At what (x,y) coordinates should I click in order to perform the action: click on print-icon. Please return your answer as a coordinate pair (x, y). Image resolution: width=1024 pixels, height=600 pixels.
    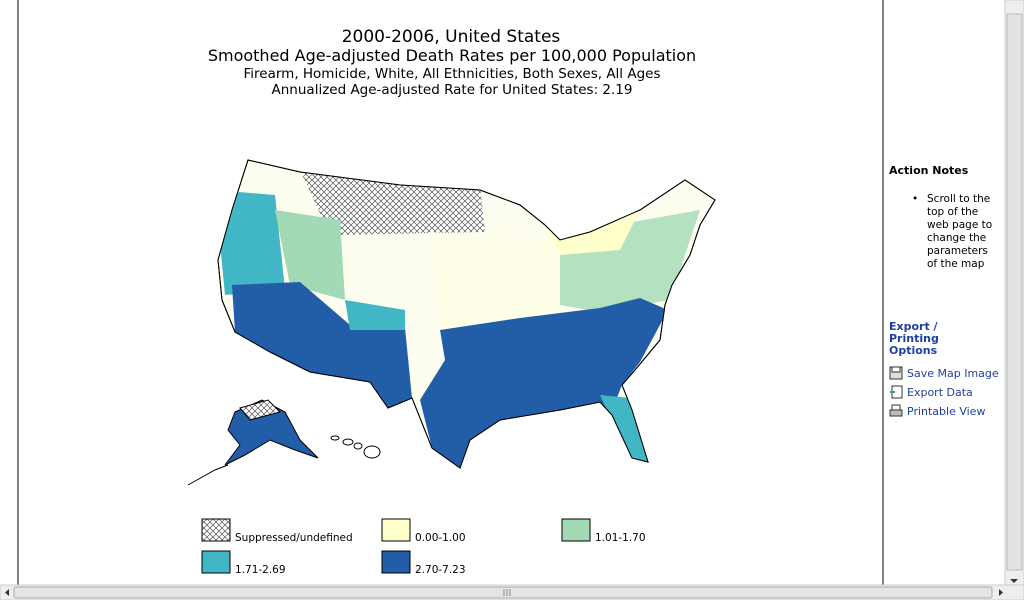
    Looking at the image, I should click on (896, 410).